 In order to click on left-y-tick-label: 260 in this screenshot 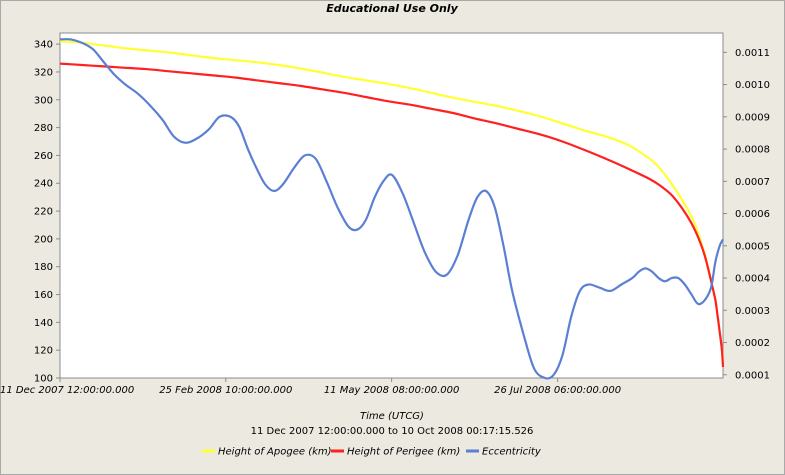, I will do `click(43, 156)`.